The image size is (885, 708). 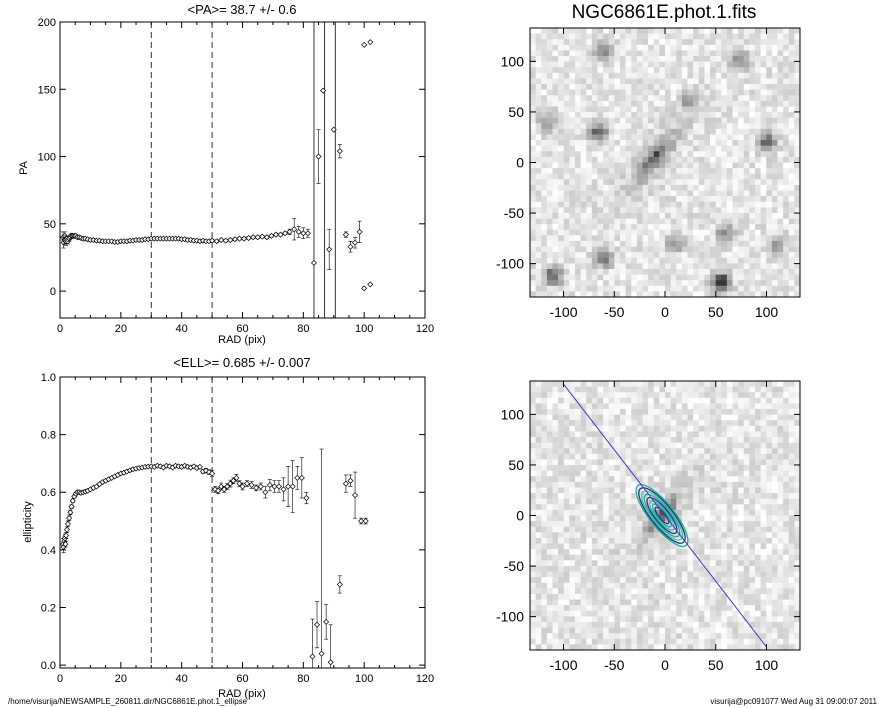 I want to click on x-axis-label: RAD (pix), so click(x=242, y=340).